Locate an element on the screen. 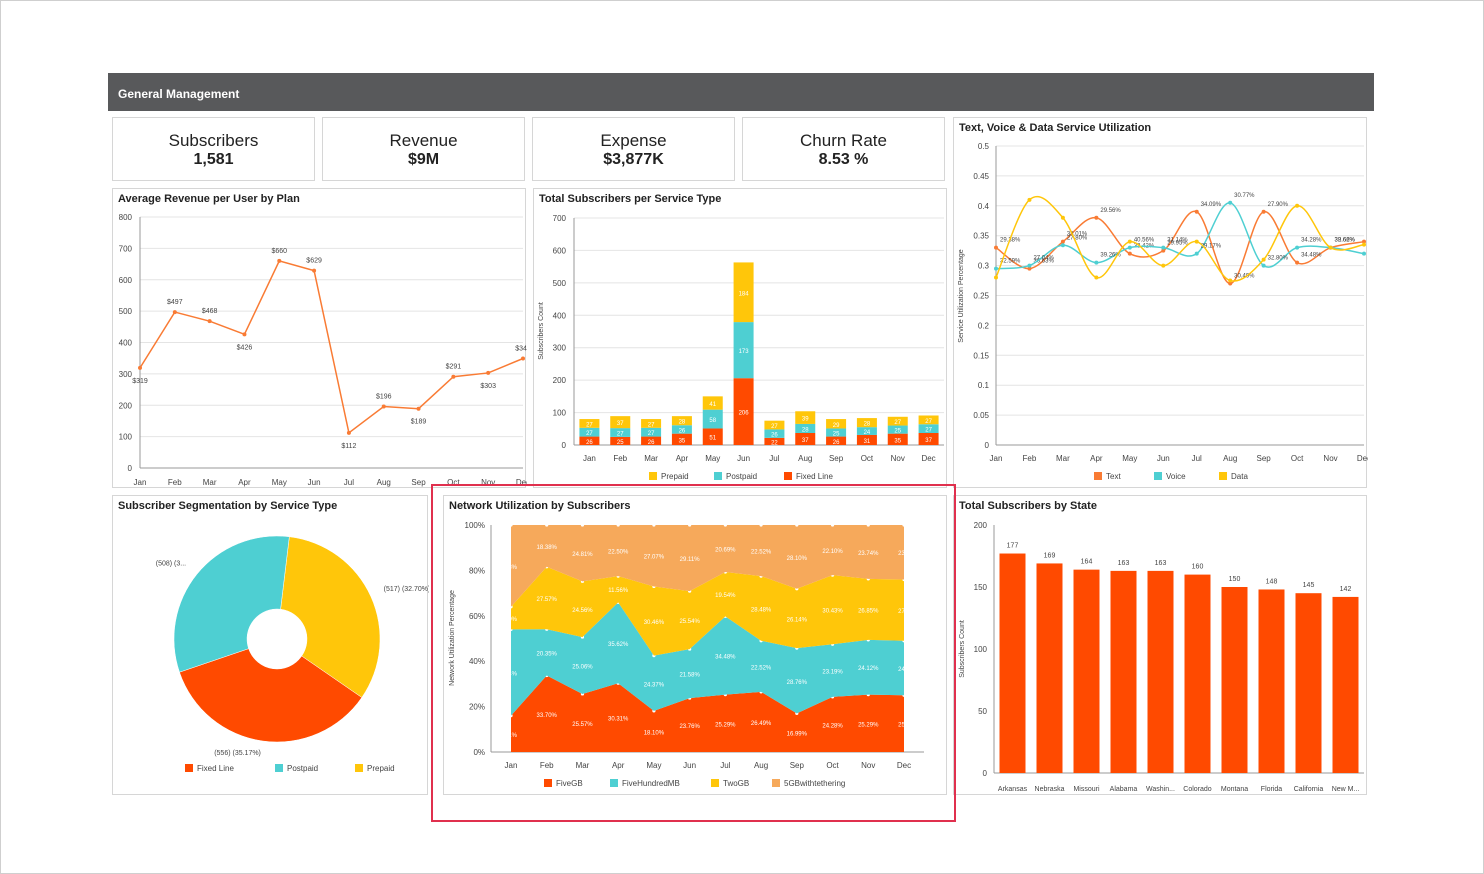  bar-segment-label: 184 is located at coordinates (744, 294).